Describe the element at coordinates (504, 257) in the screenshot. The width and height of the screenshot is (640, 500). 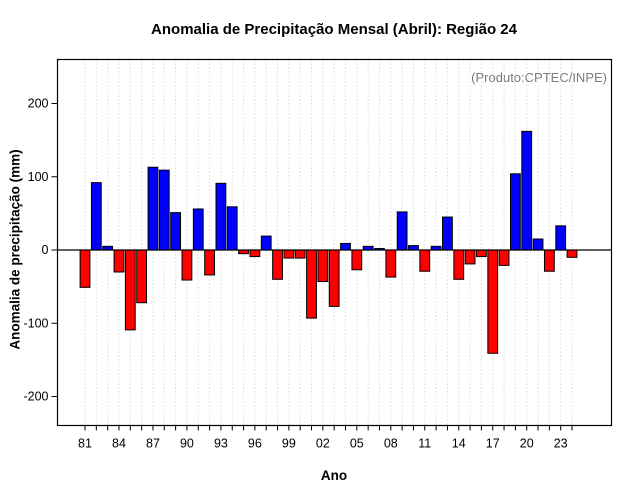
I see `bar-2018` at that location.